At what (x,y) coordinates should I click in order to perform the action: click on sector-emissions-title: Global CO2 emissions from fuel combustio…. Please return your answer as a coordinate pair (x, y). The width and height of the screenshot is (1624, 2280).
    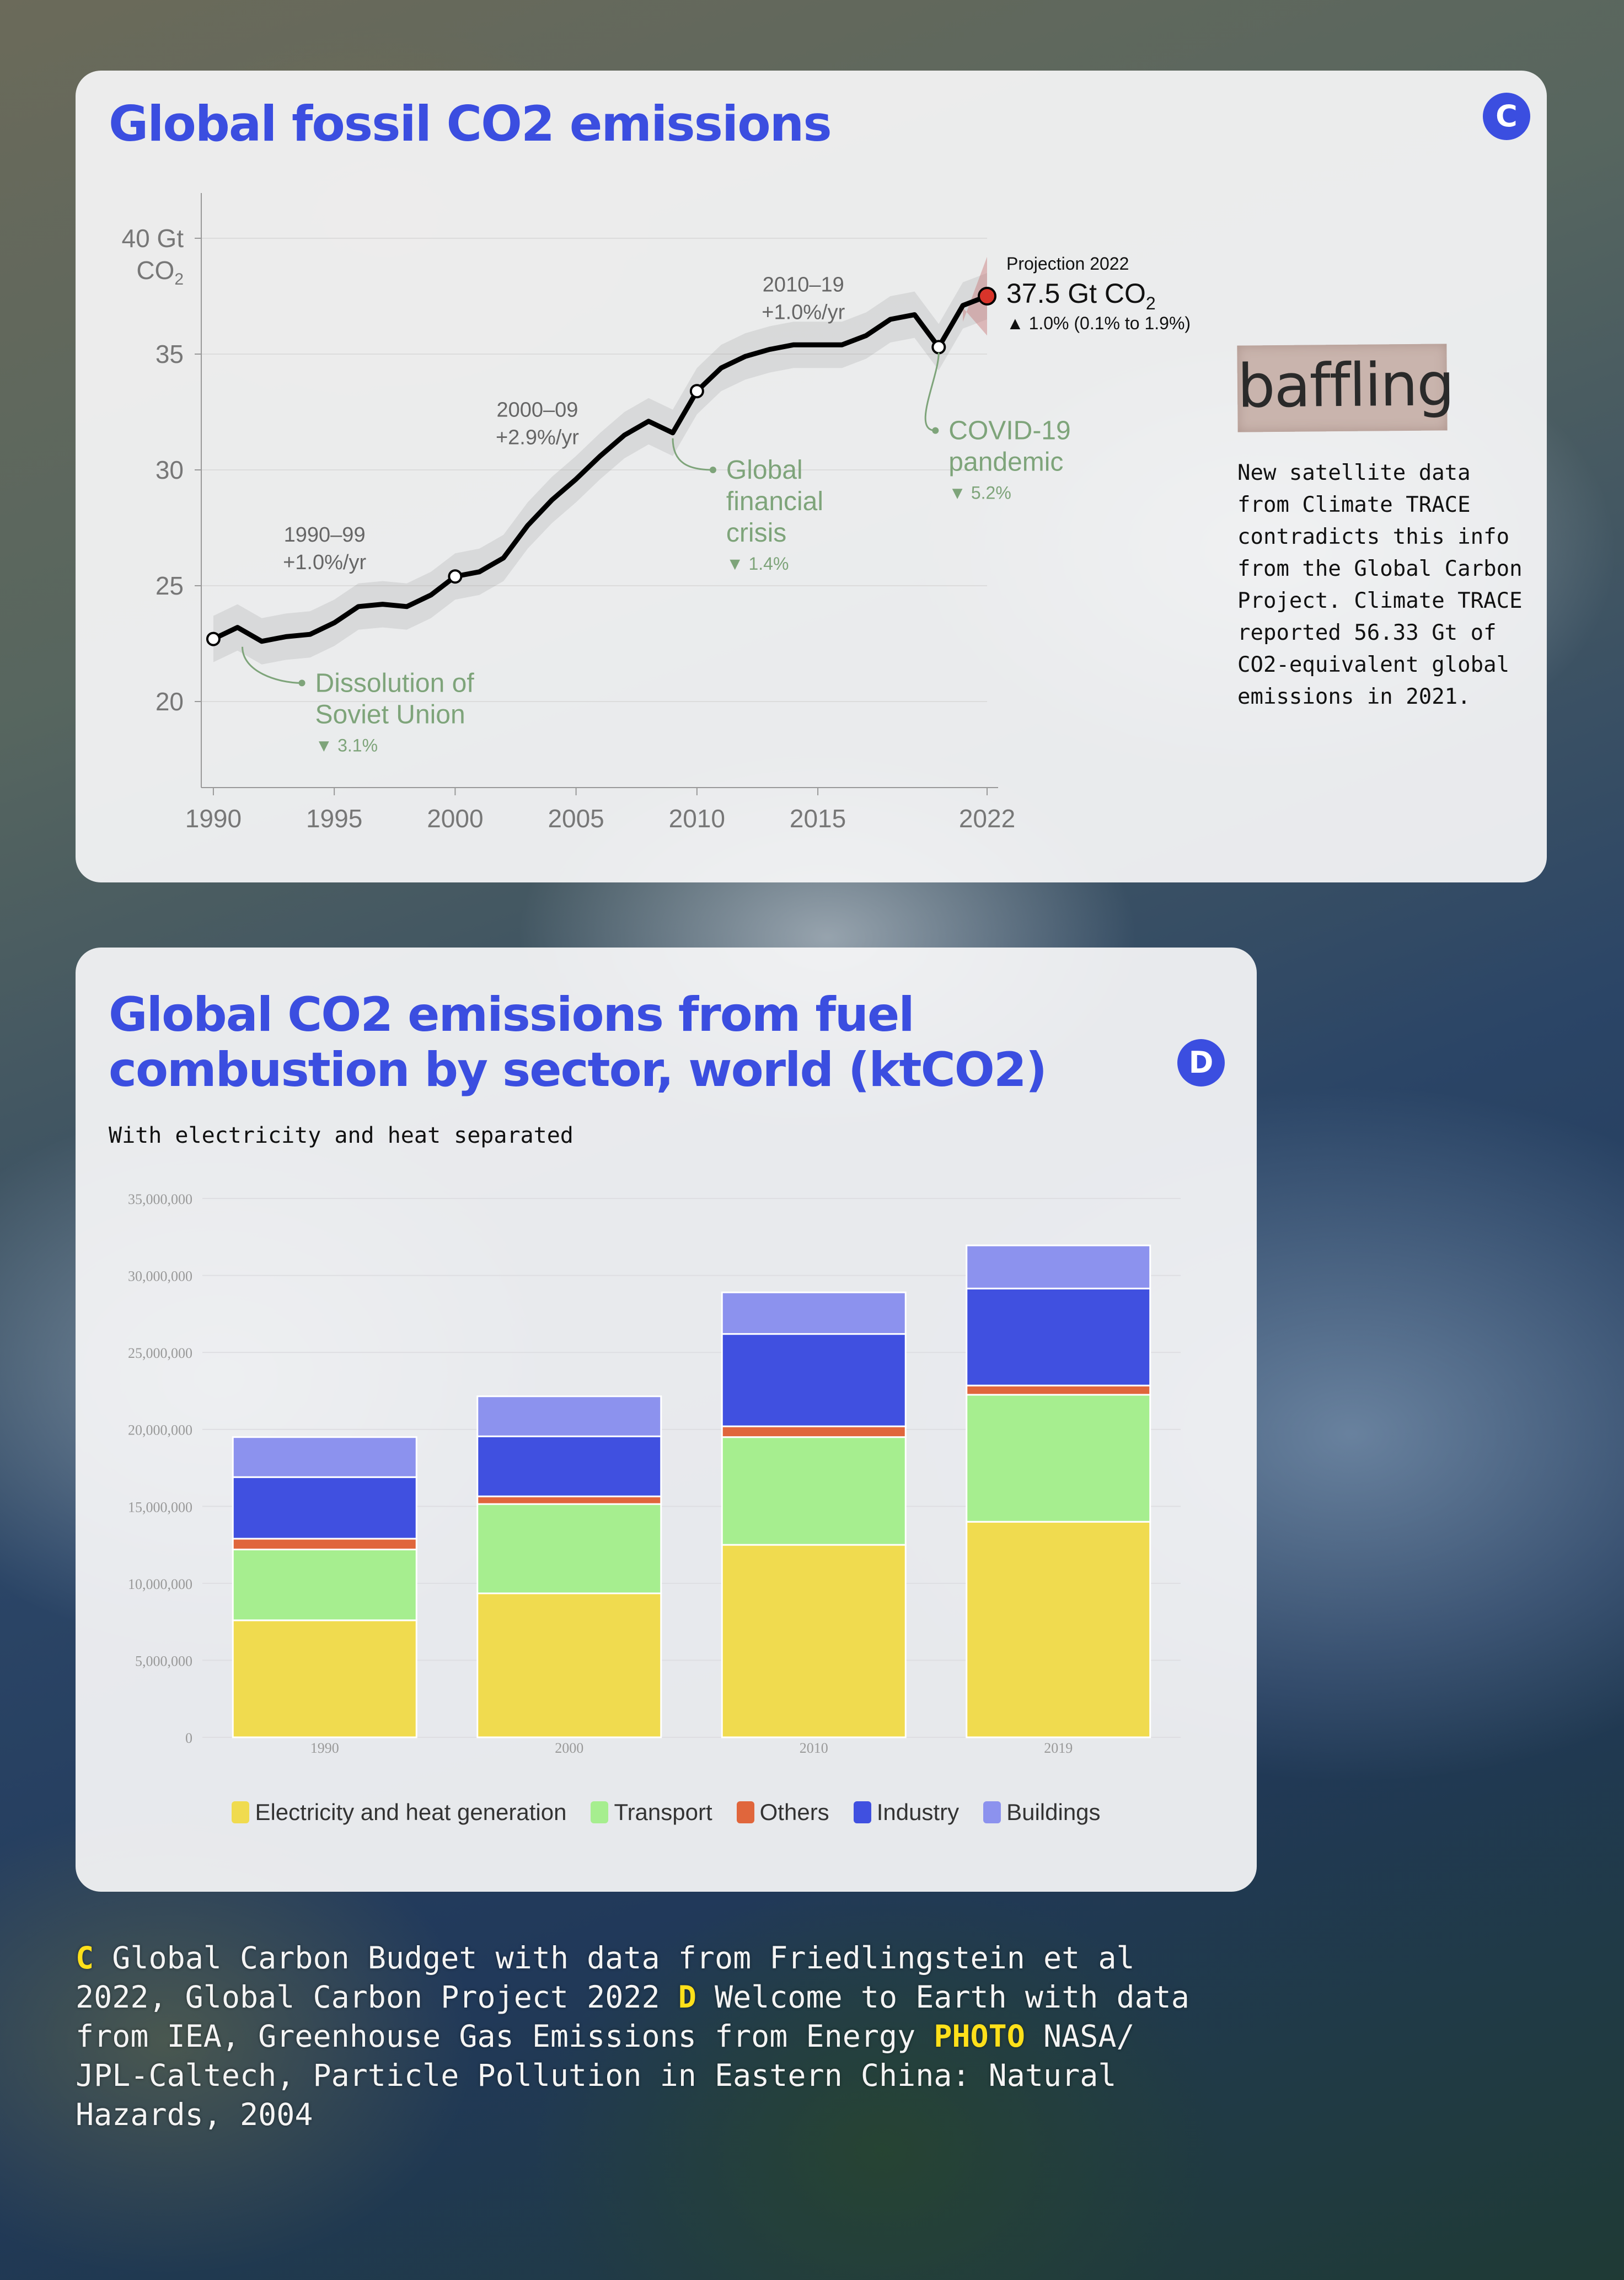
    Looking at the image, I should click on (578, 1042).